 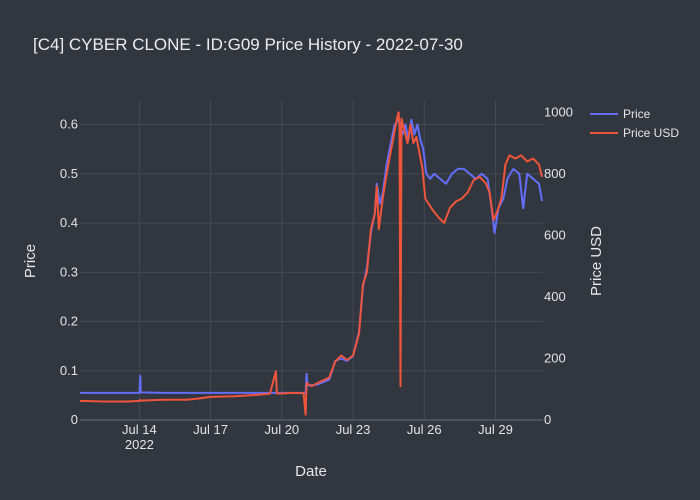 I want to click on x-tick-label: Jul 29, so click(x=495, y=429).